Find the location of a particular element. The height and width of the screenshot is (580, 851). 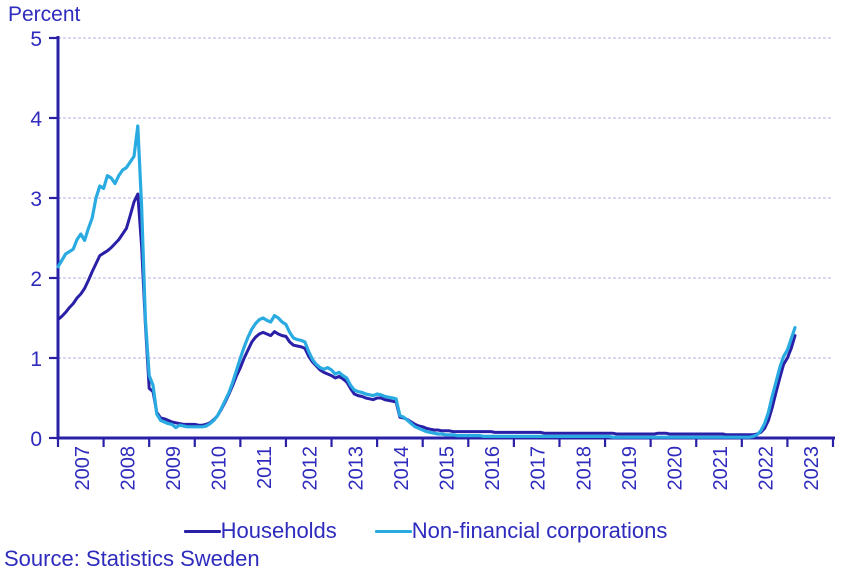

corporations-line-swatch is located at coordinates (393, 531).